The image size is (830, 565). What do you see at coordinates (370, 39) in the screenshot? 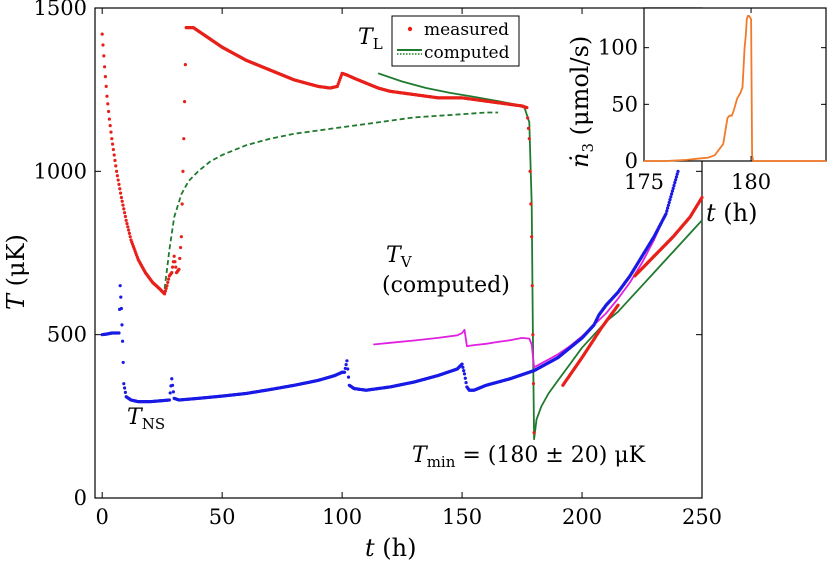
I see `legend-title: TL` at bounding box center [370, 39].